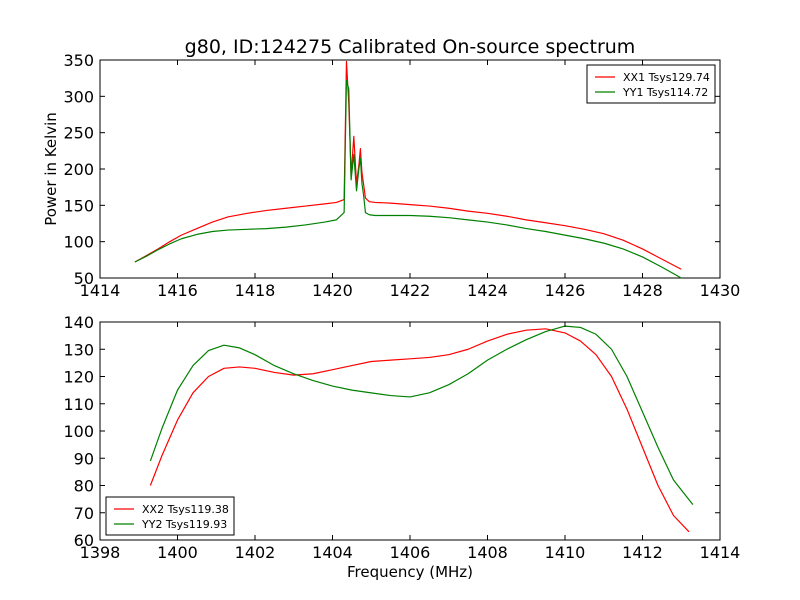 This screenshot has width=800, height=600. I want to click on y-tick-label: 120, so click(78, 377).